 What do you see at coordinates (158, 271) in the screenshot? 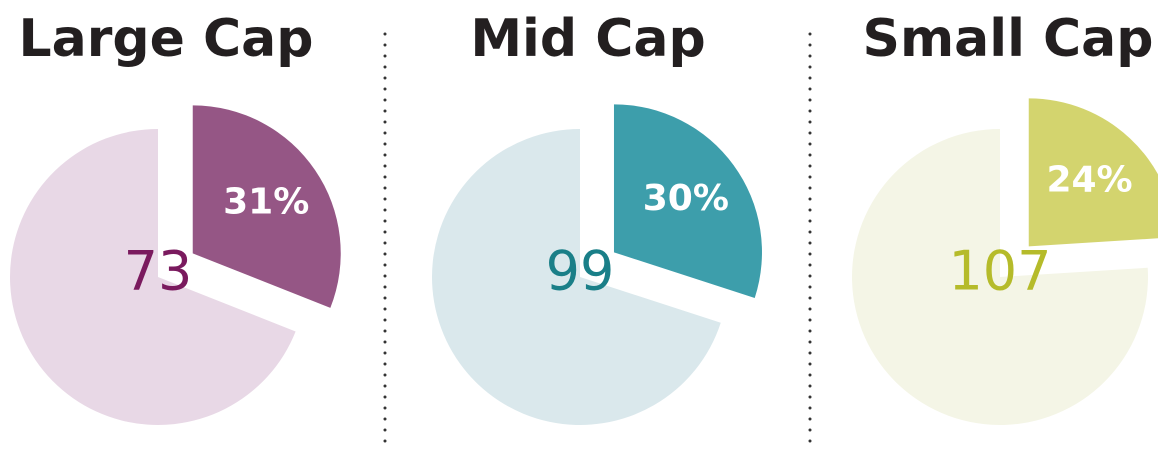
I see `center-value: 73` at bounding box center [158, 271].